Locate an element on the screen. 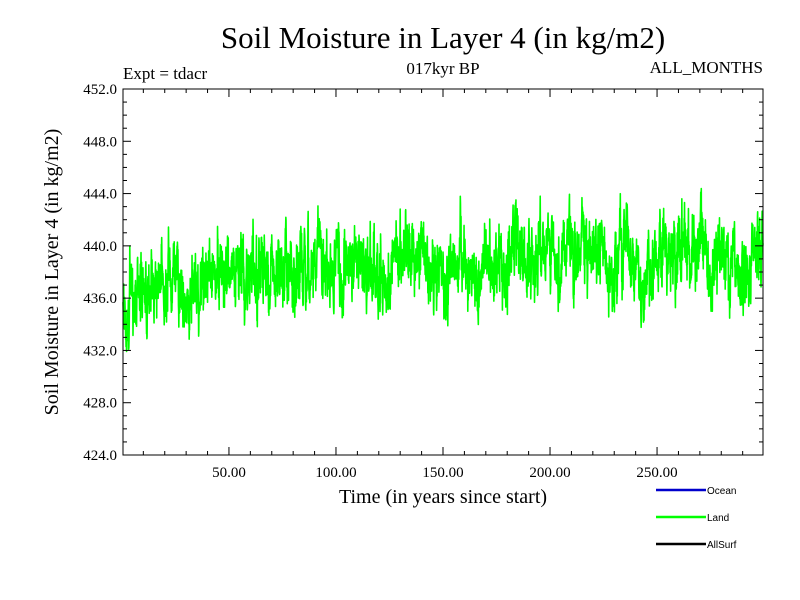 The height and width of the screenshot is (600, 800). subtitle-months: ALL_MONTHS is located at coordinates (706, 67).